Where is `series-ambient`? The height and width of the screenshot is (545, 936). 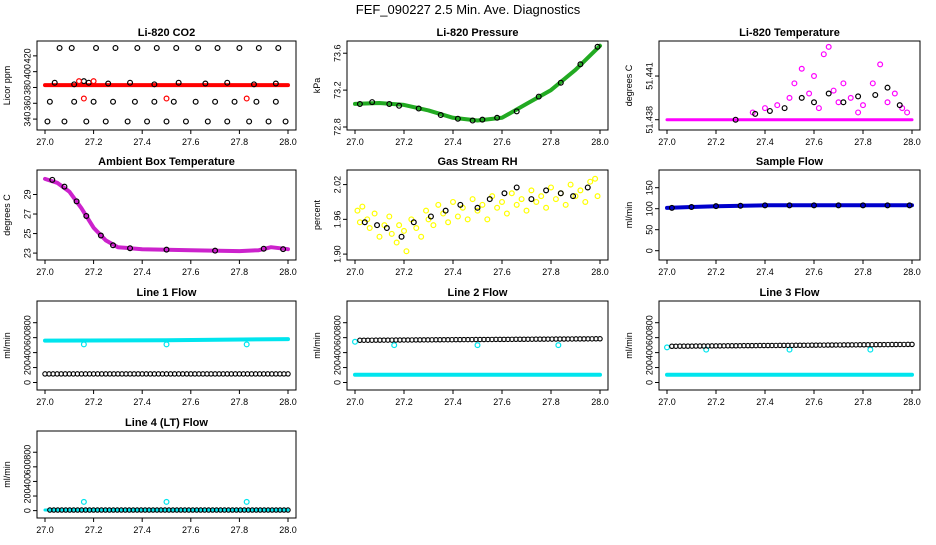
series-ambient is located at coordinates (166, 215).